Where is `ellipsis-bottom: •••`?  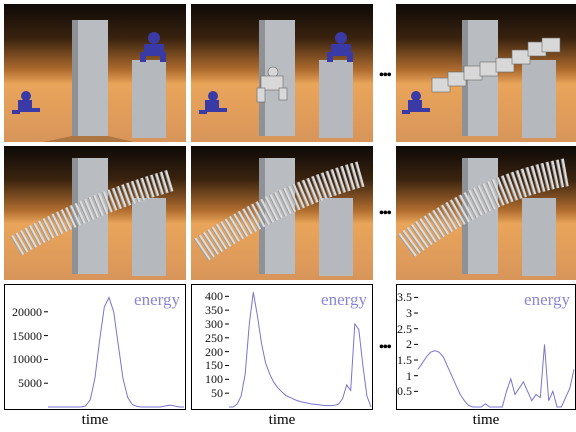
ellipsis-bottom: ••• is located at coordinates (385, 347).